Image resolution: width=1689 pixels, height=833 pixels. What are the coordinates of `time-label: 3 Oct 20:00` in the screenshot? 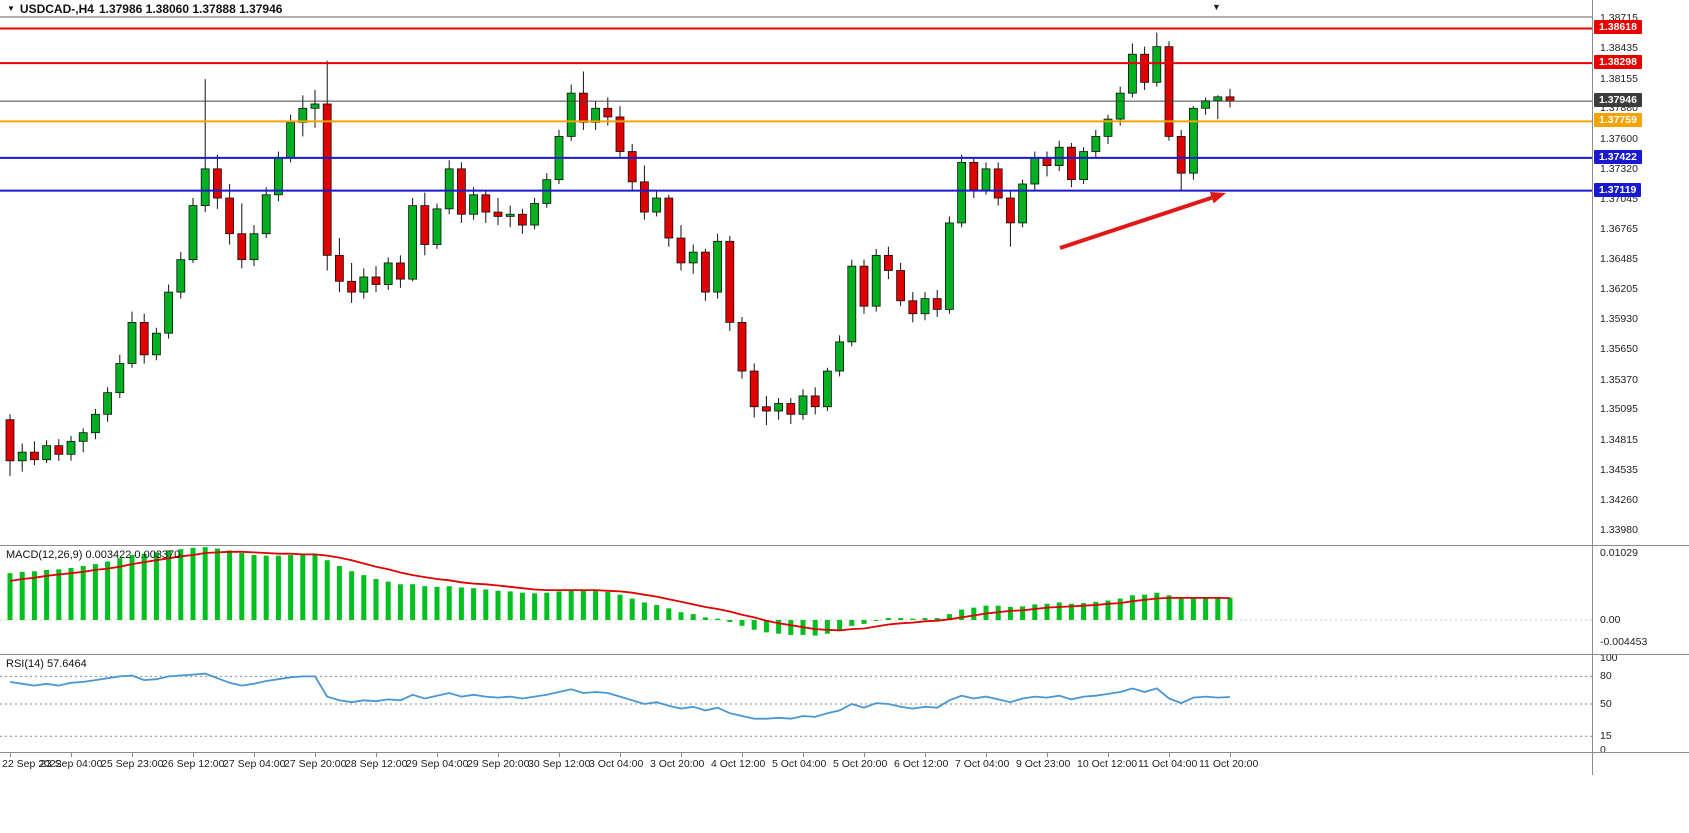 It's located at (677, 764).